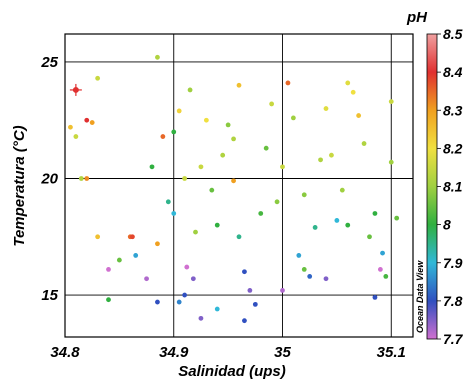 This screenshot has width=470, height=382. I want to click on colorbar-tick-label: 8.1, so click(453, 187).